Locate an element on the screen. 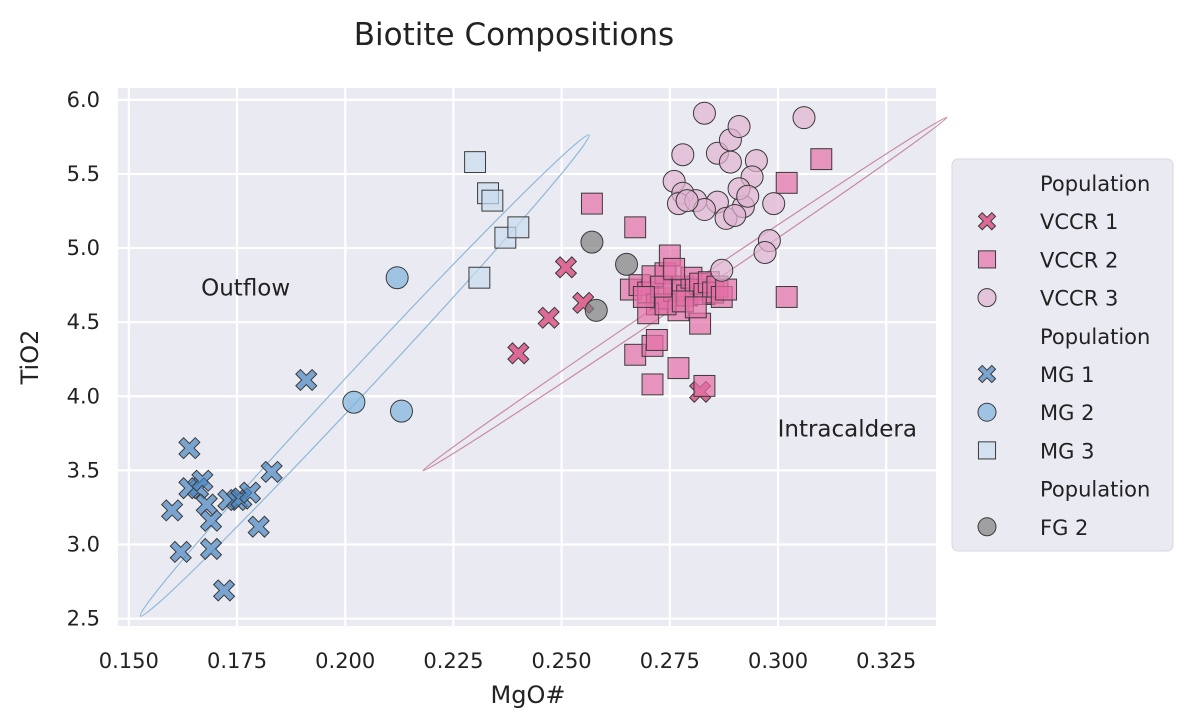 This screenshot has height=727, width=1193. legend-label: FG 2 is located at coordinates (1064, 528).